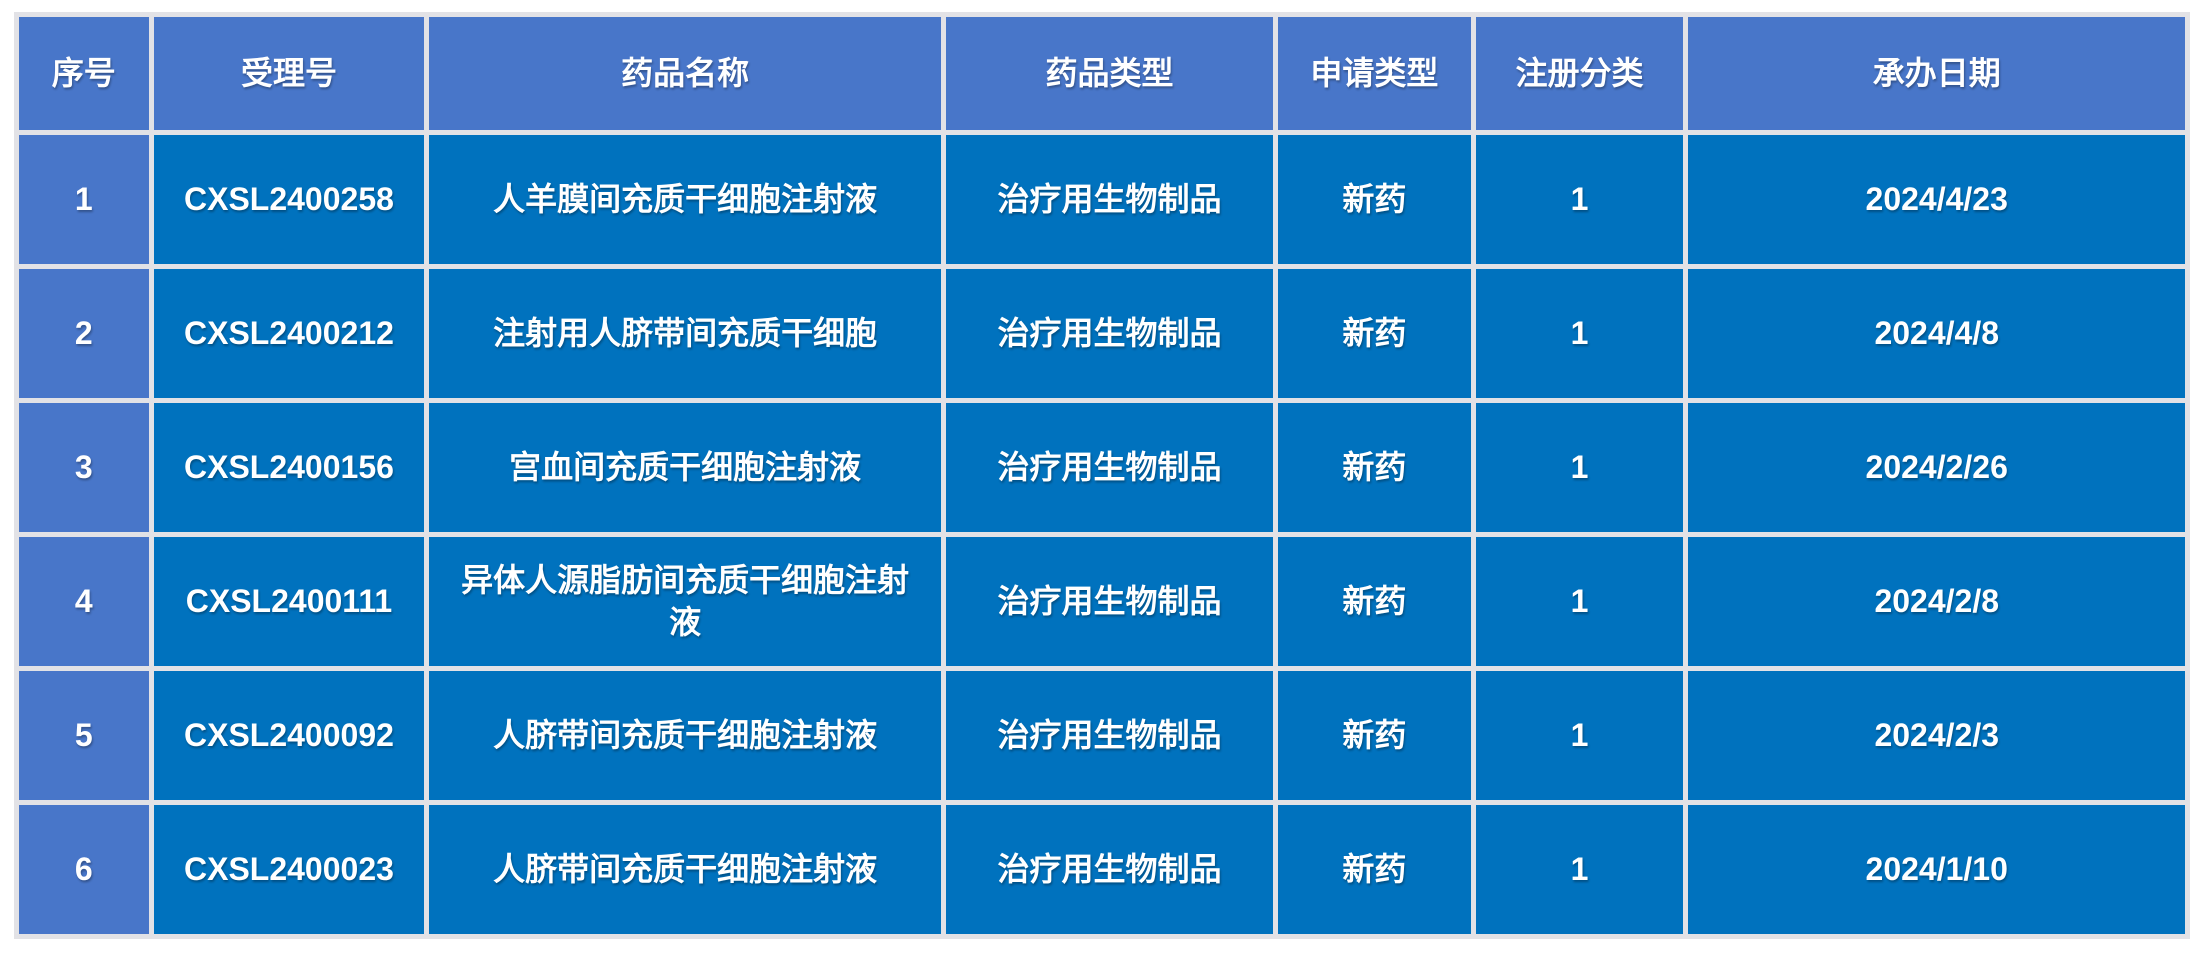 This screenshot has width=2206, height=956. Describe the element at coordinates (289, 73) in the screenshot. I see `header-cell-acceptance-no: 受理号` at that location.